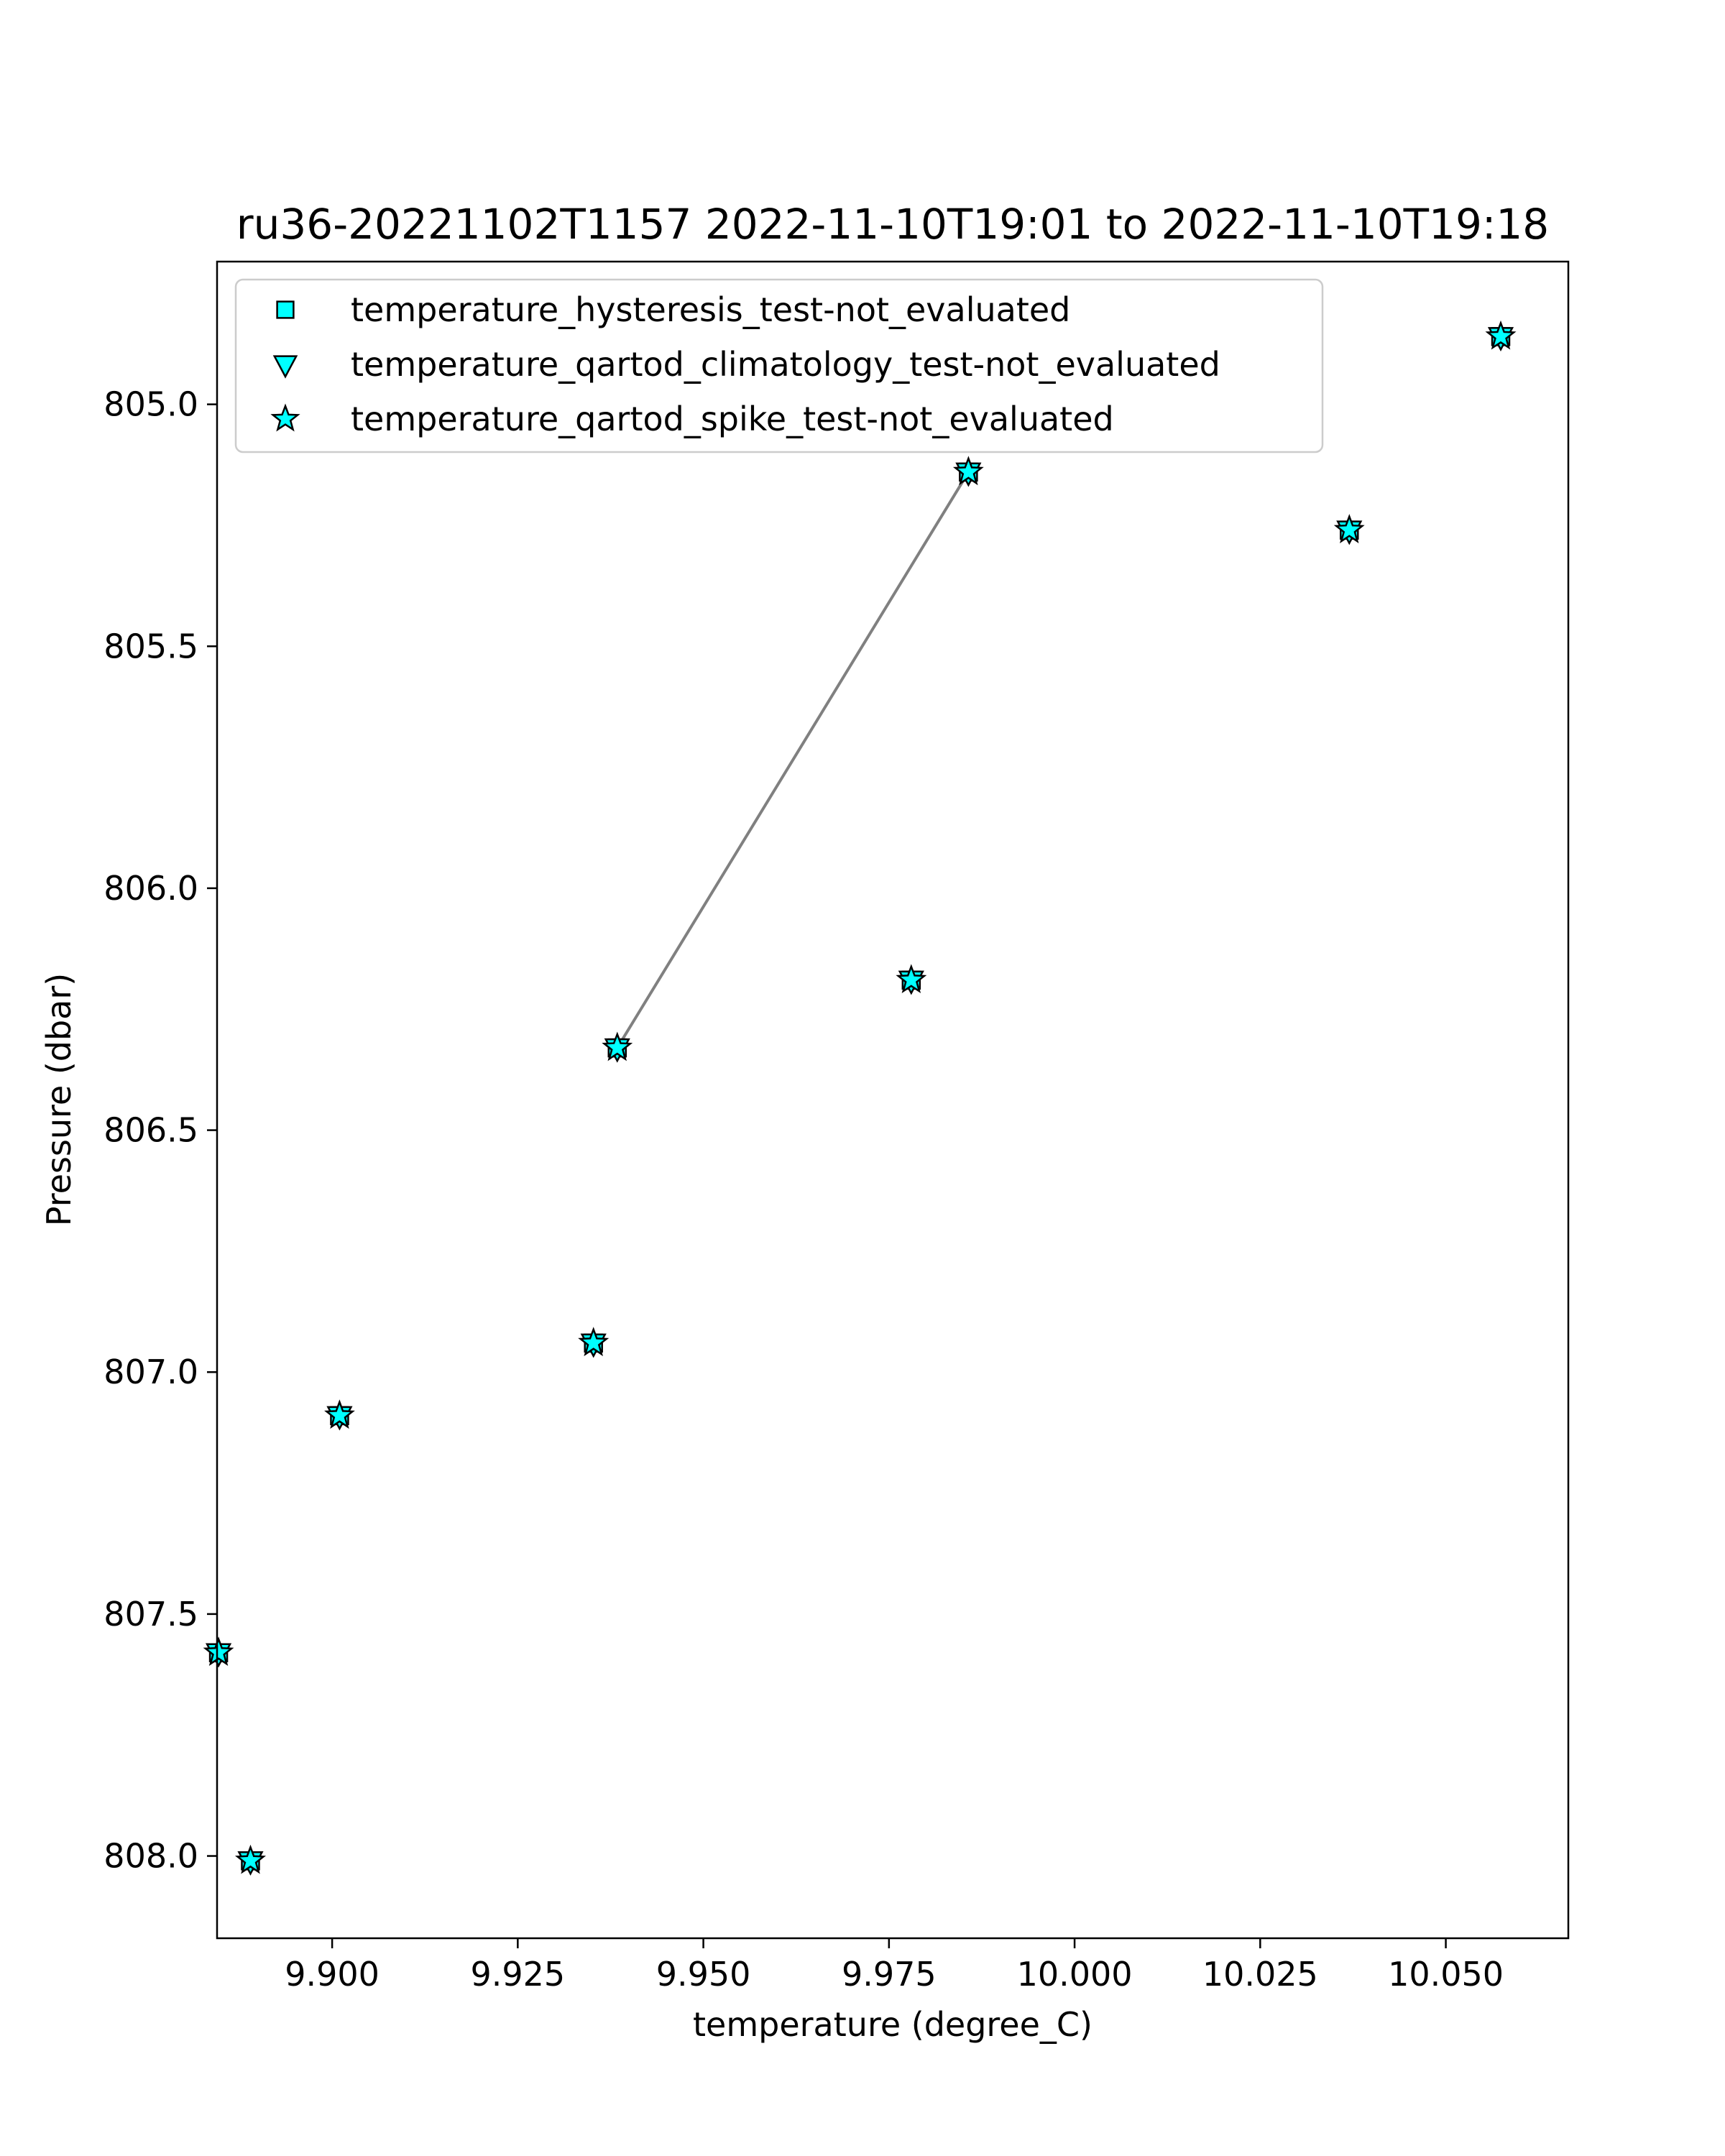 This screenshot has width=1725, height=2156. I want to click on x-tick-label: 9.925, so click(518, 1974).